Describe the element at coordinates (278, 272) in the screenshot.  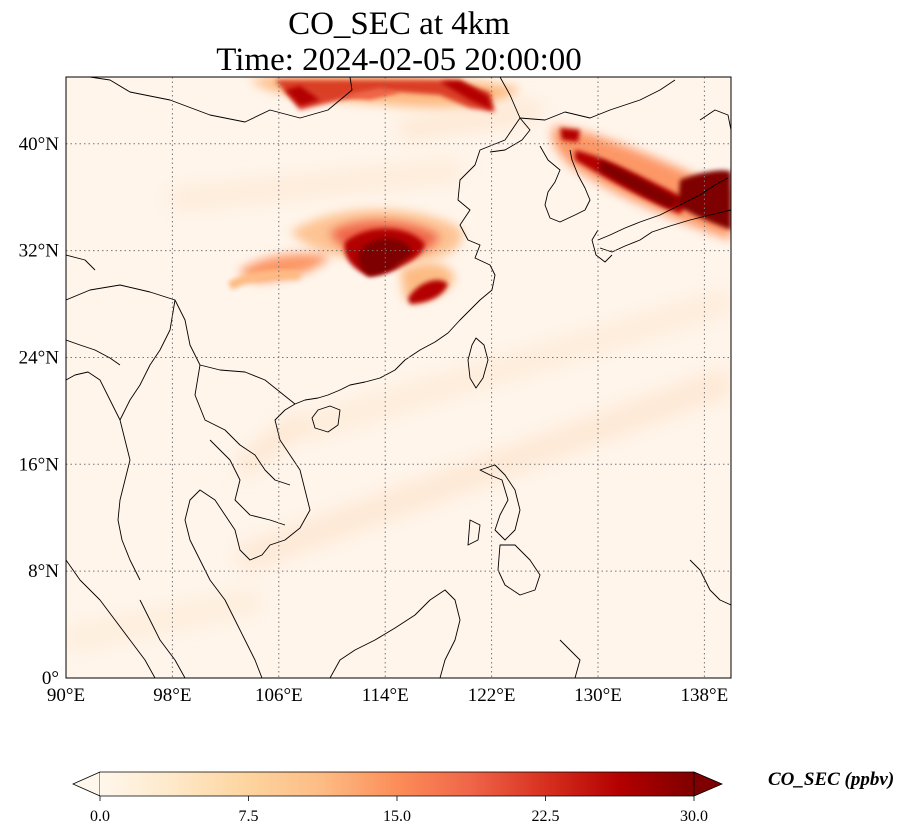
I see `plume-sichuan-streak` at that location.